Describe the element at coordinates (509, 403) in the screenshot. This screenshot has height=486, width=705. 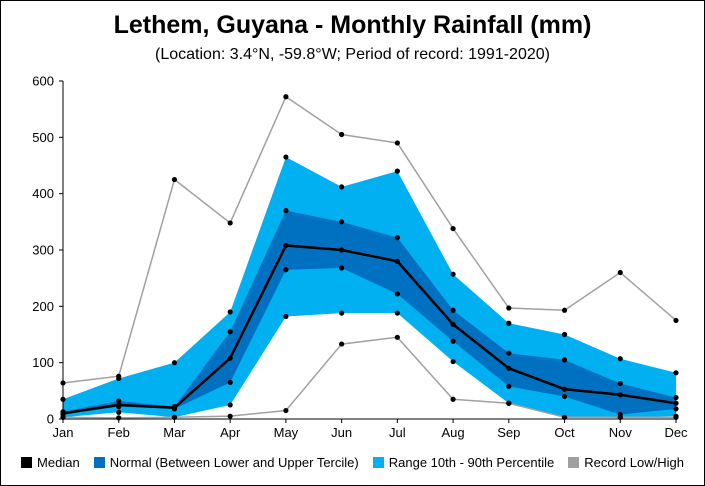
I see `range-lower-point-sep` at that location.